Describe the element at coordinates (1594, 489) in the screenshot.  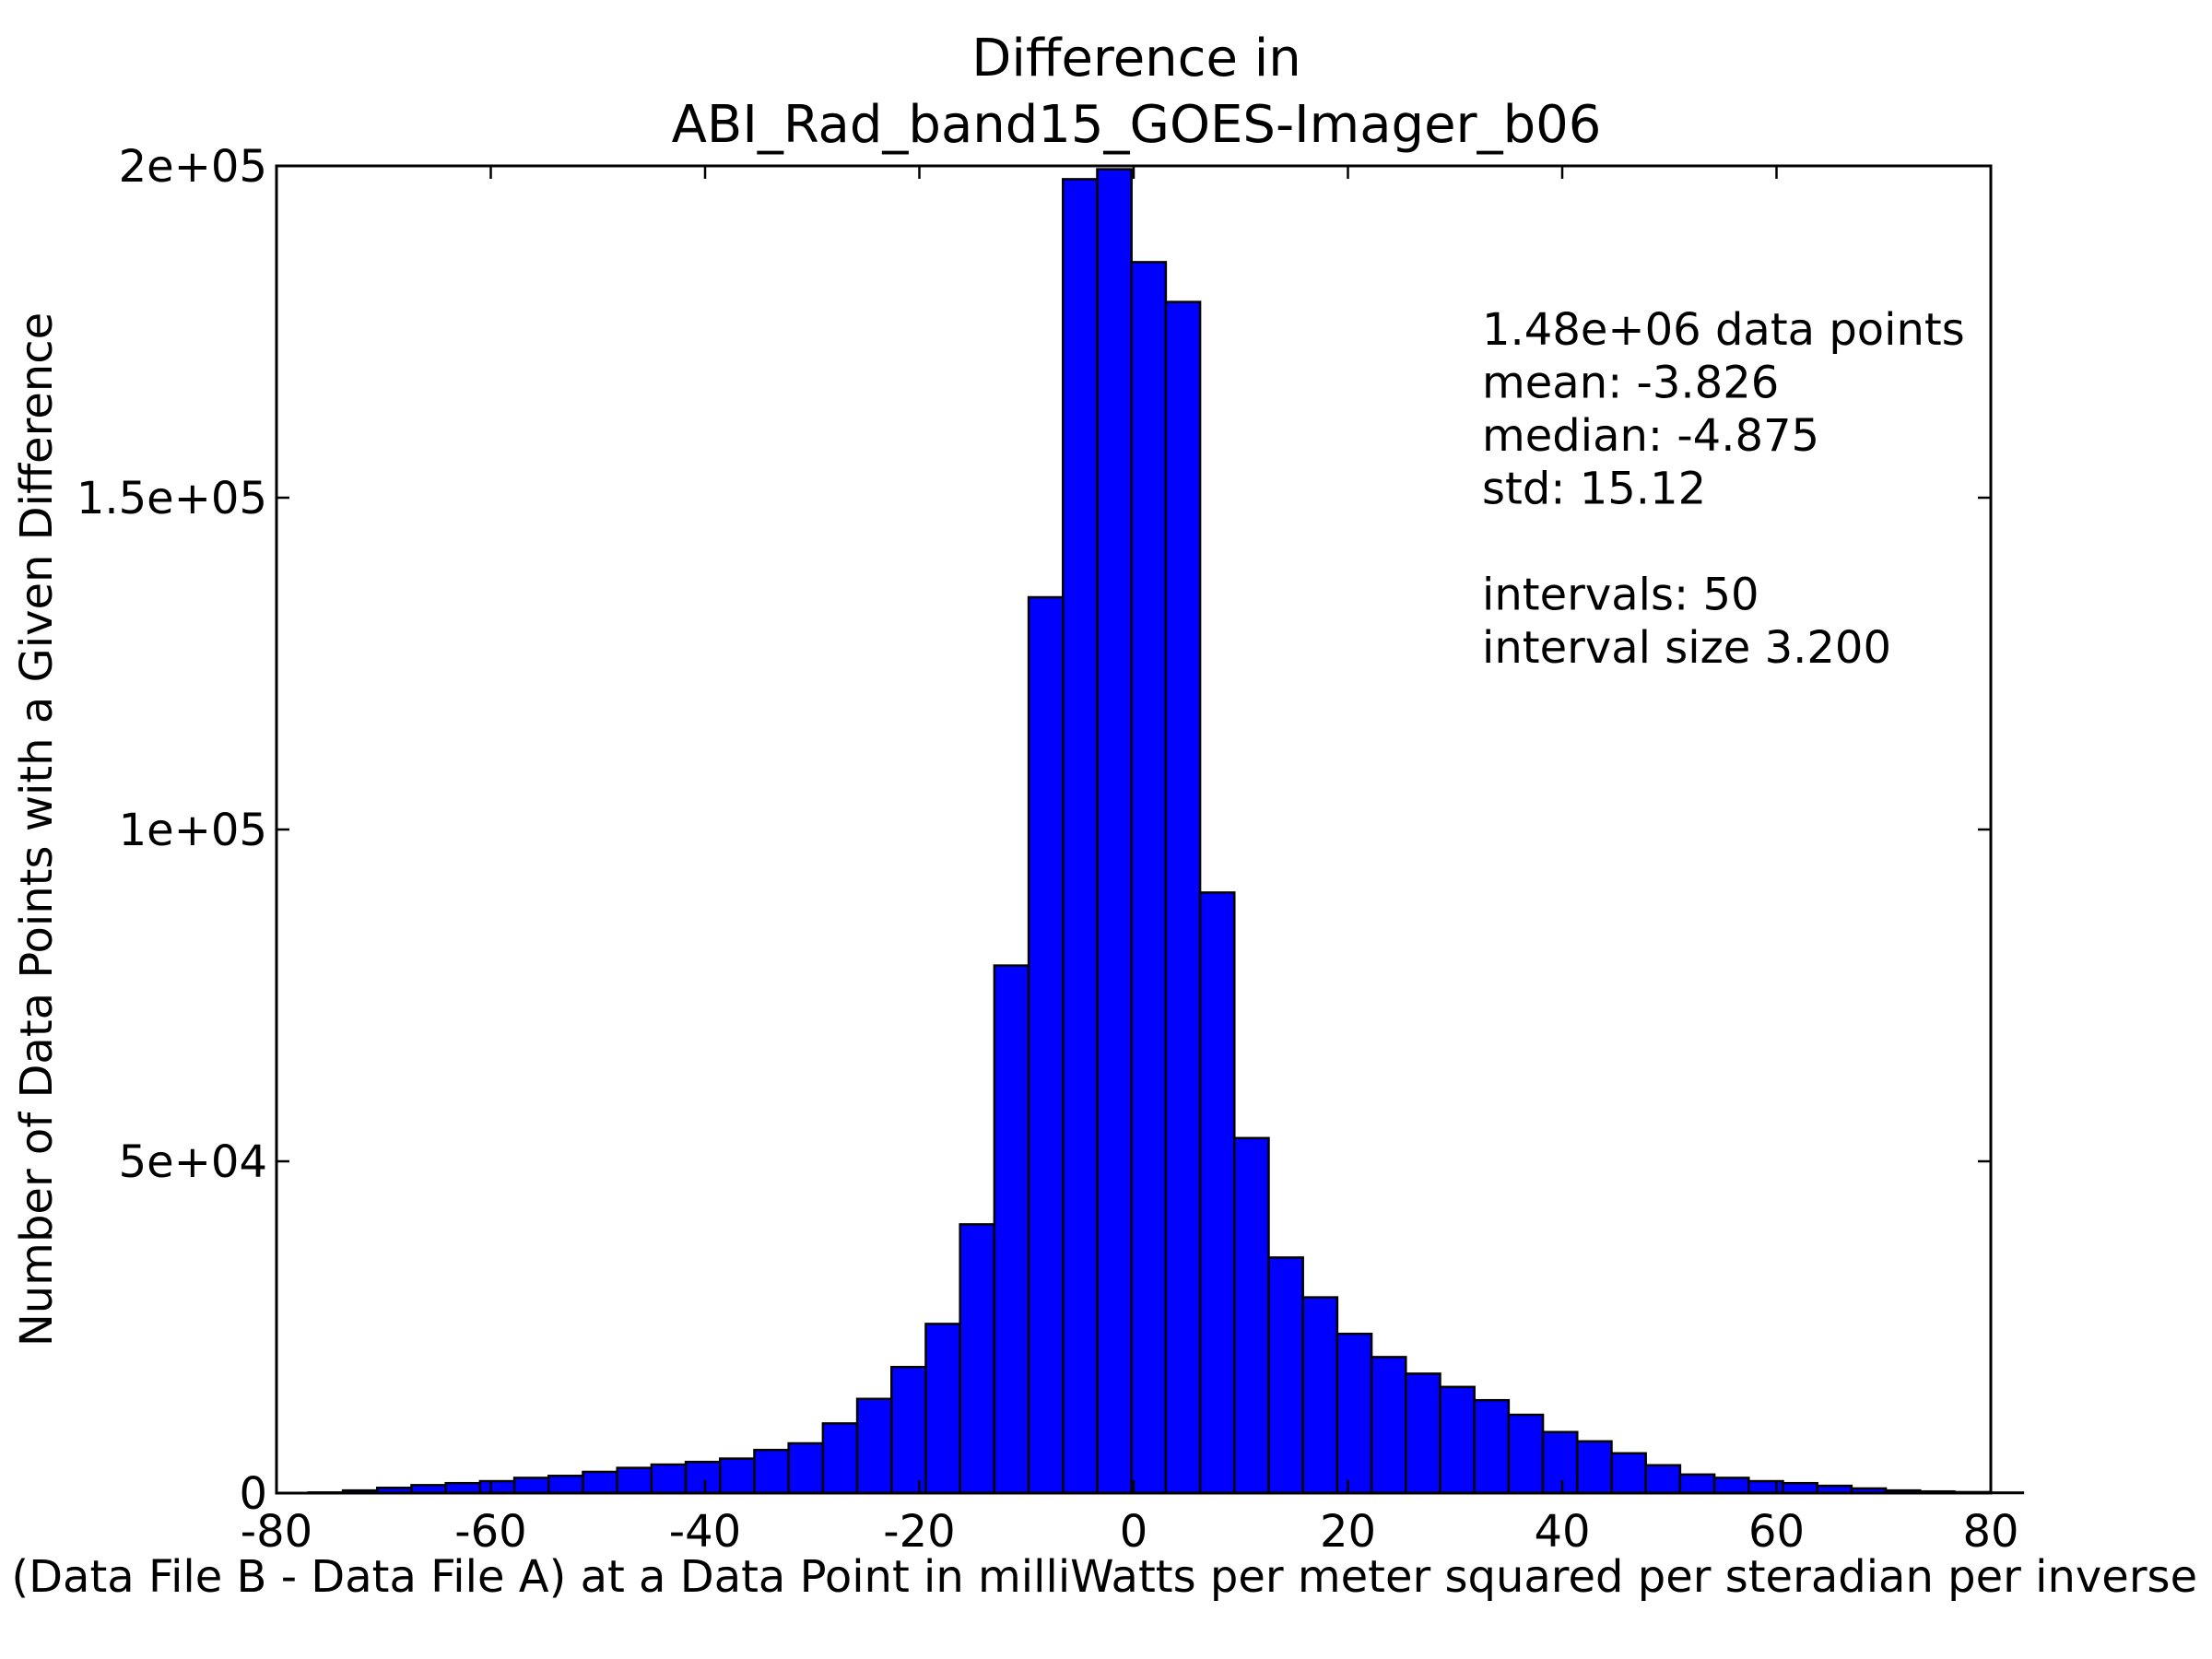
I see `annotation-line: std: 15.12` at that location.